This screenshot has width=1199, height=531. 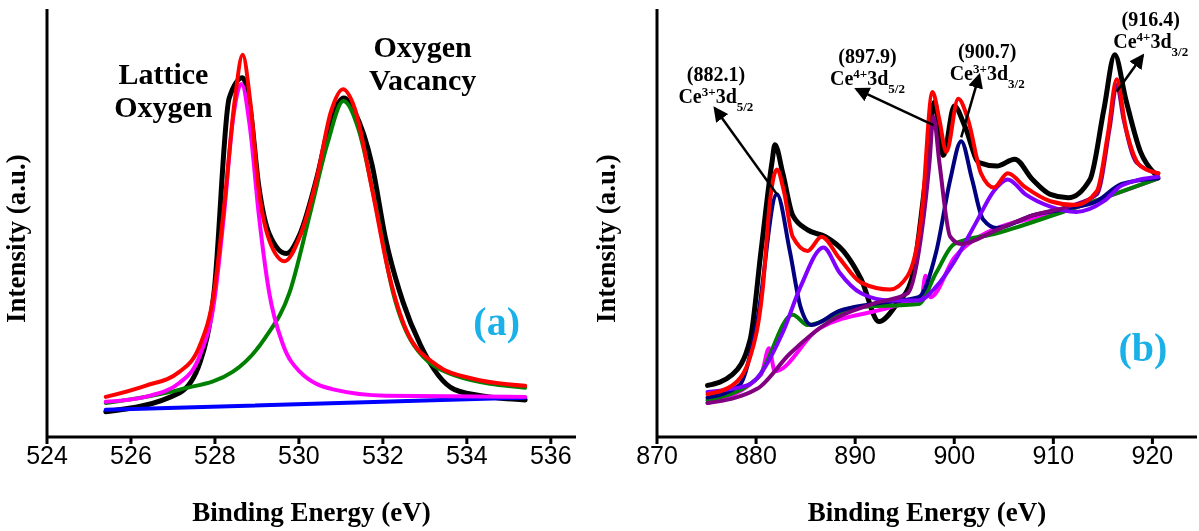 What do you see at coordinates (299, 454) in the screenshot?
I see `x-tick-label: 530` at bounding box center [299, 454].